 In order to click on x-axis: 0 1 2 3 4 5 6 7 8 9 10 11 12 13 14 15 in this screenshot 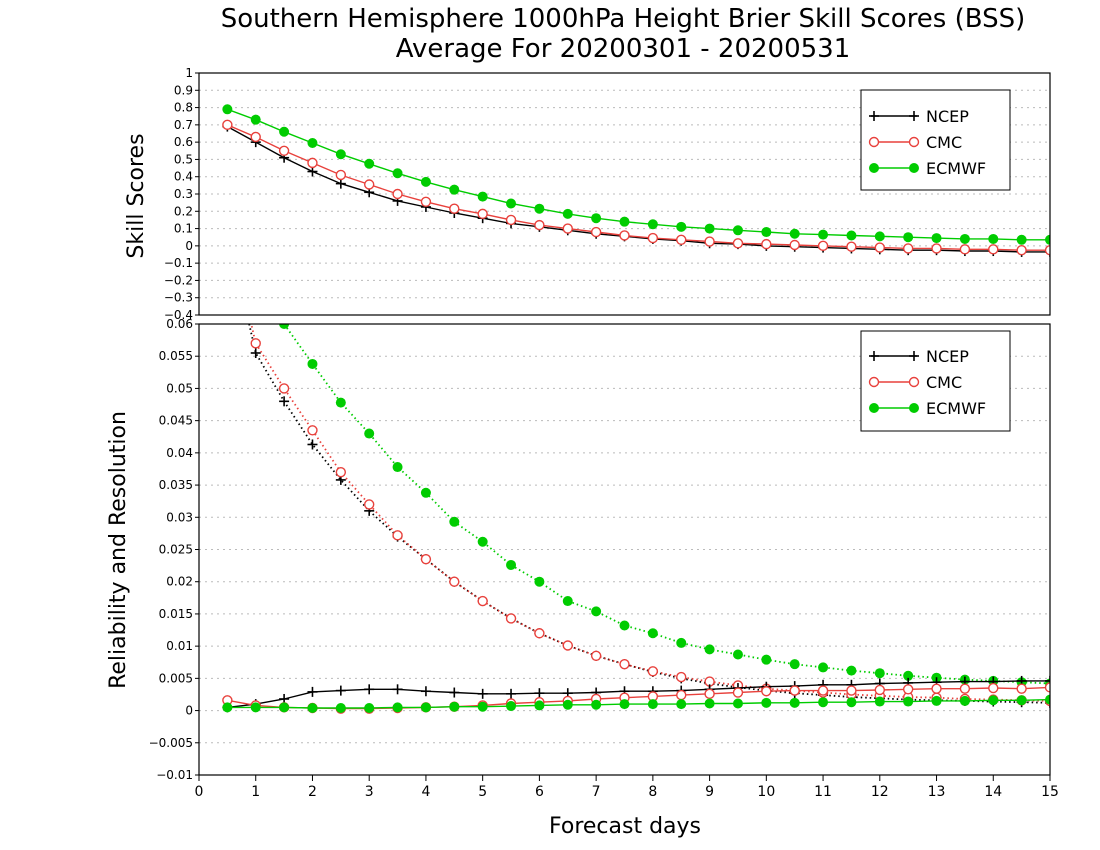, I will do `click(627, 787)`.